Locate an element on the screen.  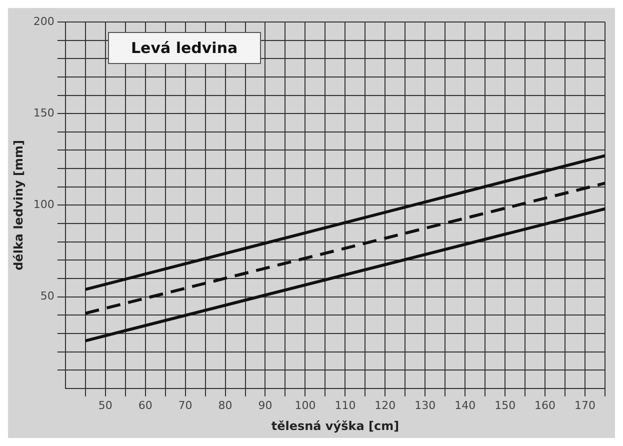
x-tick-label: 50 is located at coordinates (105, 405).